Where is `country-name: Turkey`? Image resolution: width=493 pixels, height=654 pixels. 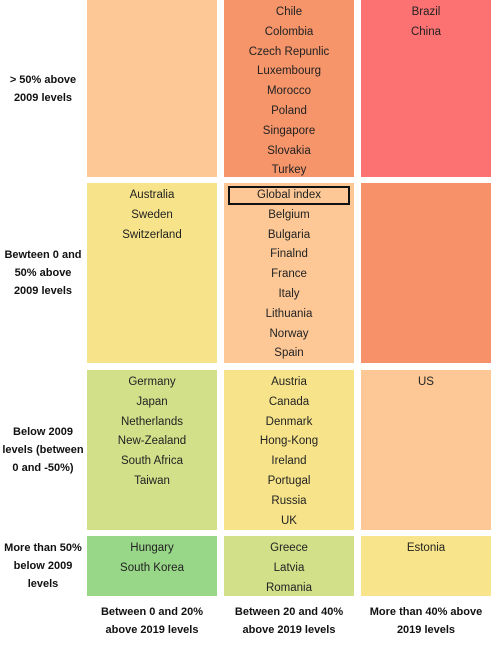
country-name: Turkey is located at coordinates (289, 170).